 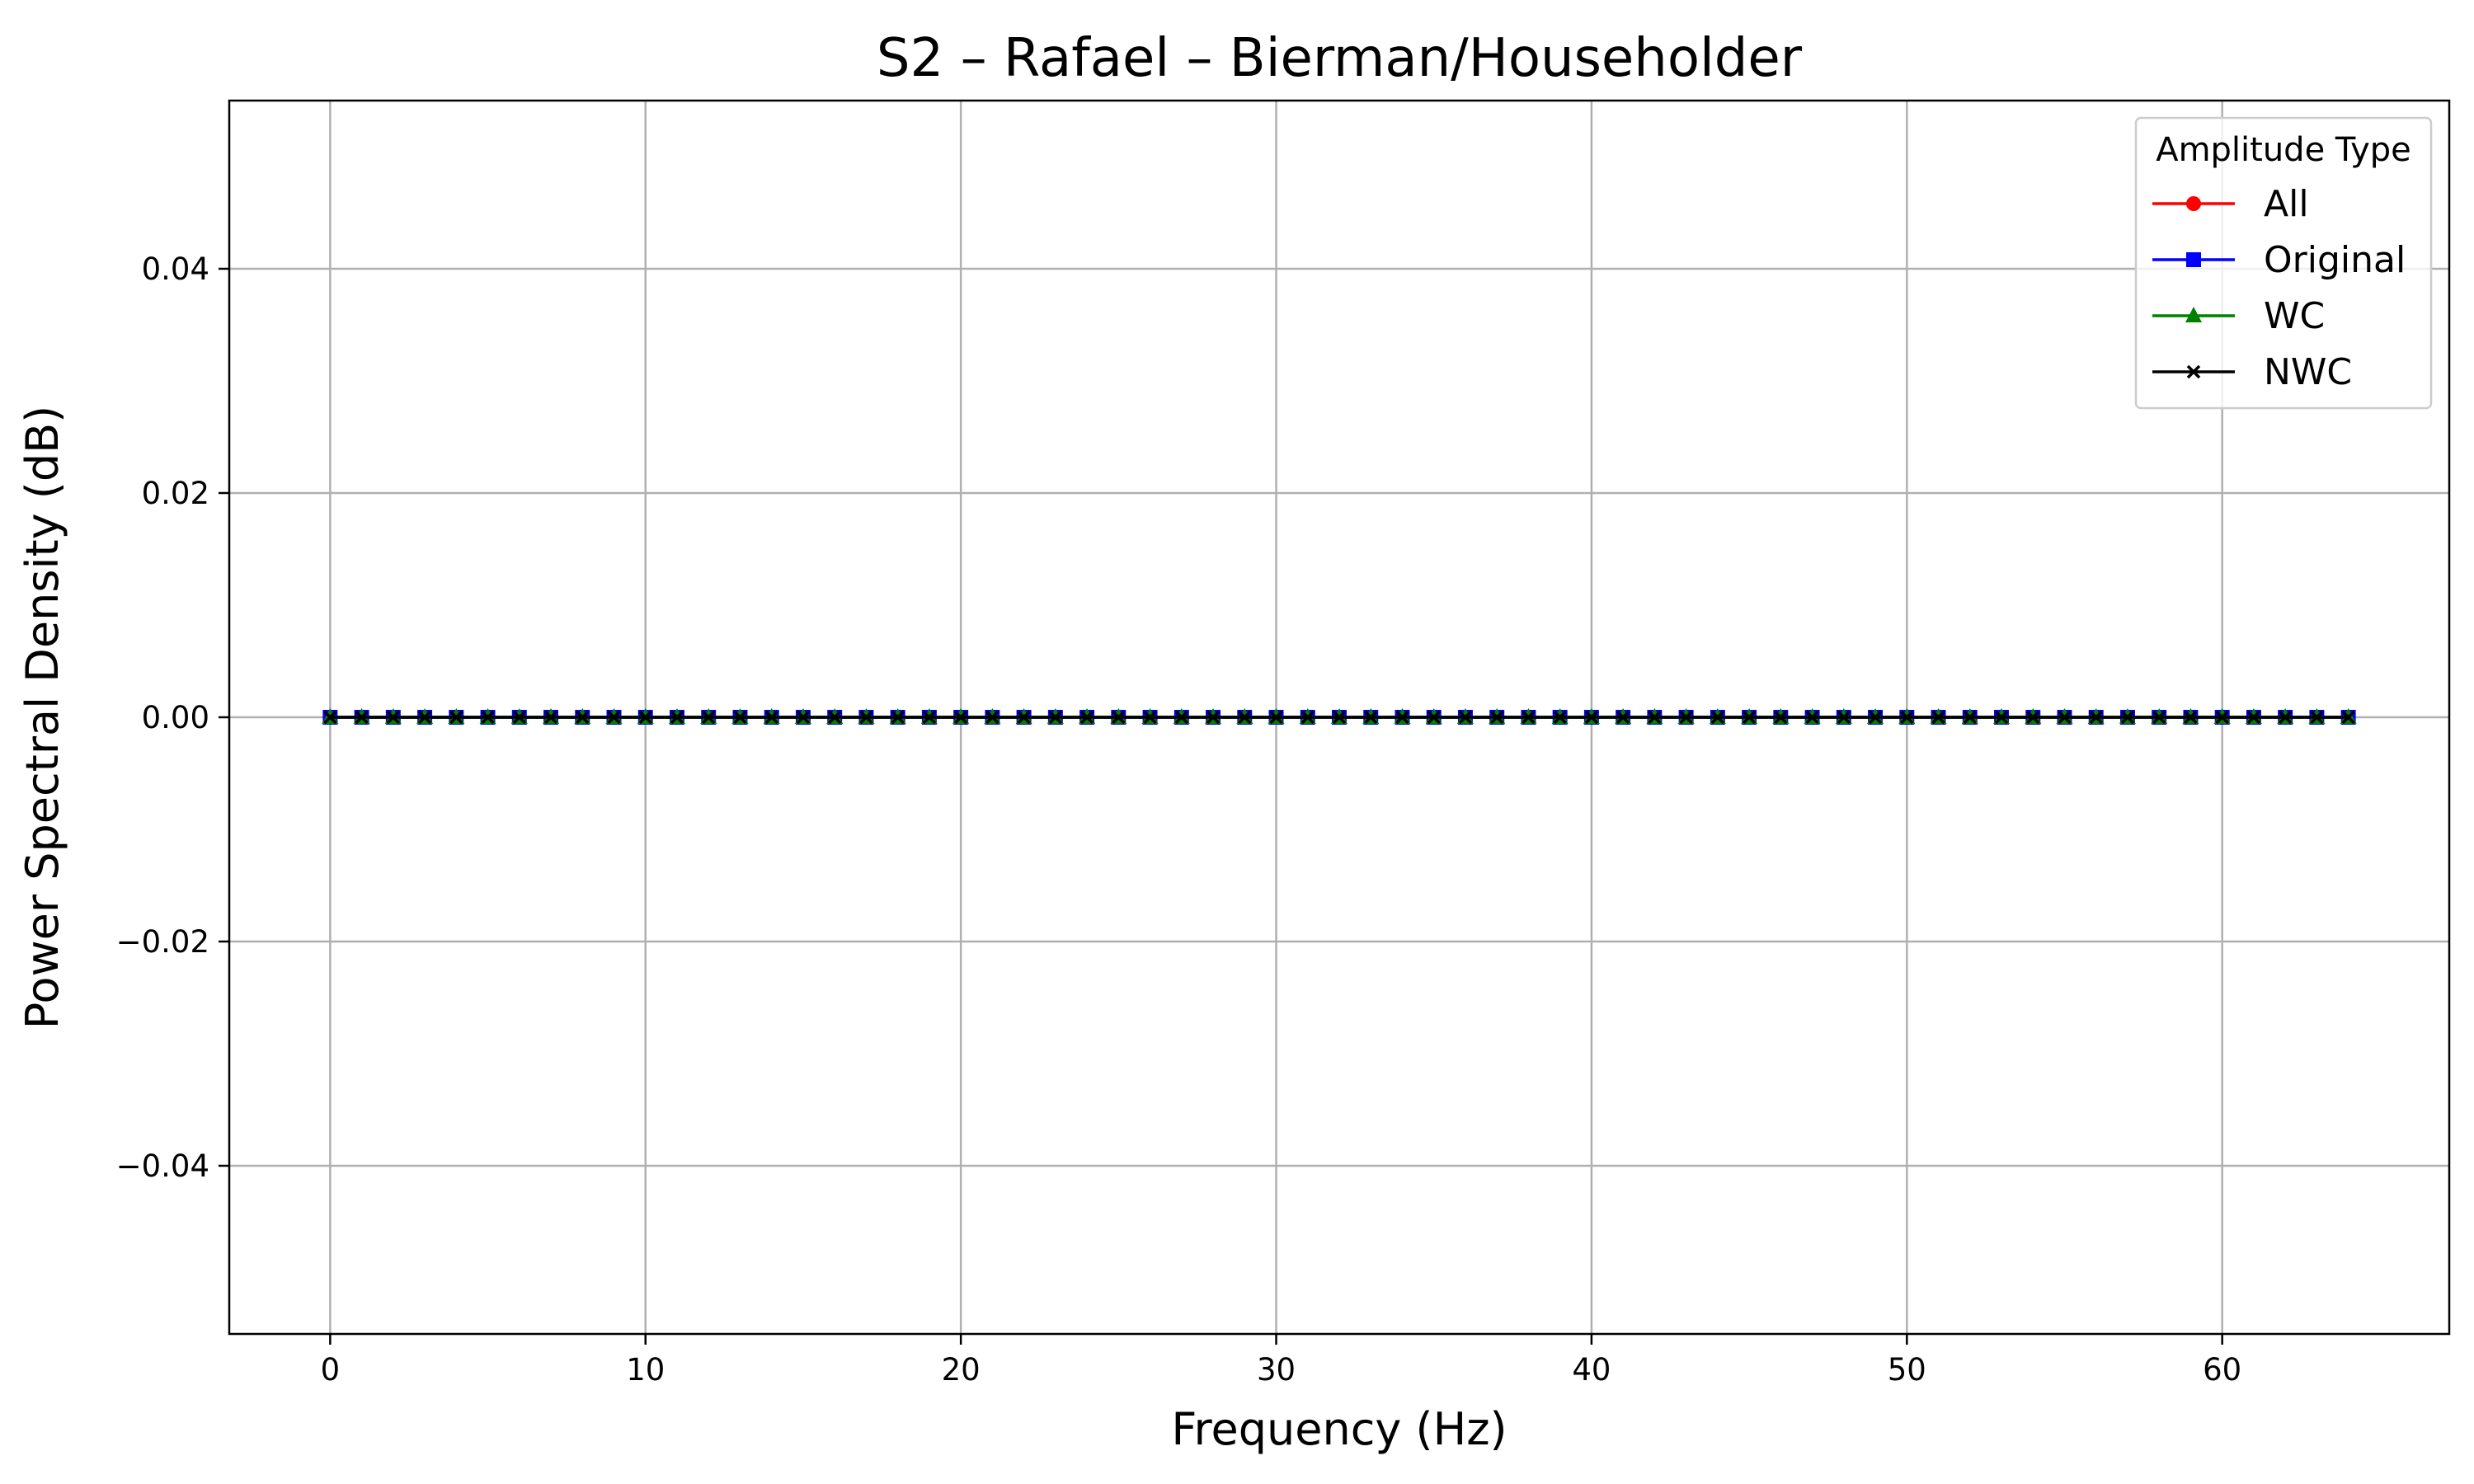 What do you see at coordinates (2283, 150) in the screenshot?
I see `legend-title: Amplitude Type` at bounding box center [2283, 150].